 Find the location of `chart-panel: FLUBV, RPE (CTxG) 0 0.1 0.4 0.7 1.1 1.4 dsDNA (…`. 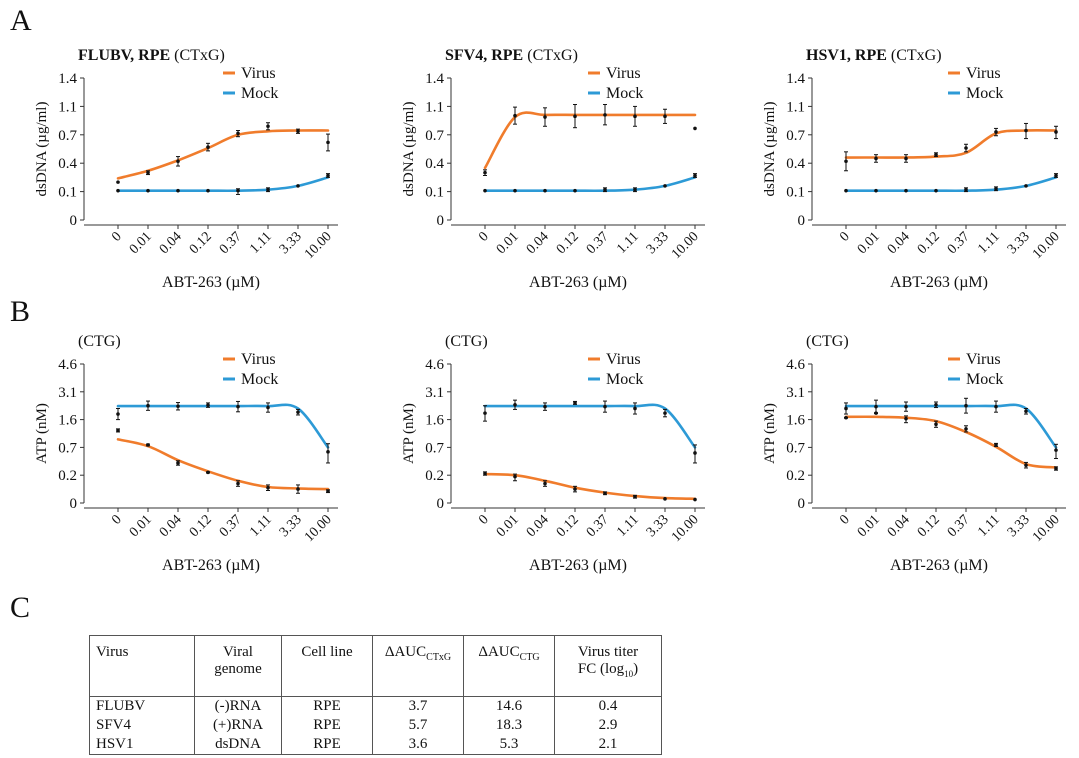

chart-panel: FLUBV, RPE (CTxG) 0 0.1 0.4 0.7 1.1 1.4 dsDNA (… is located at coordinates (186, 169).